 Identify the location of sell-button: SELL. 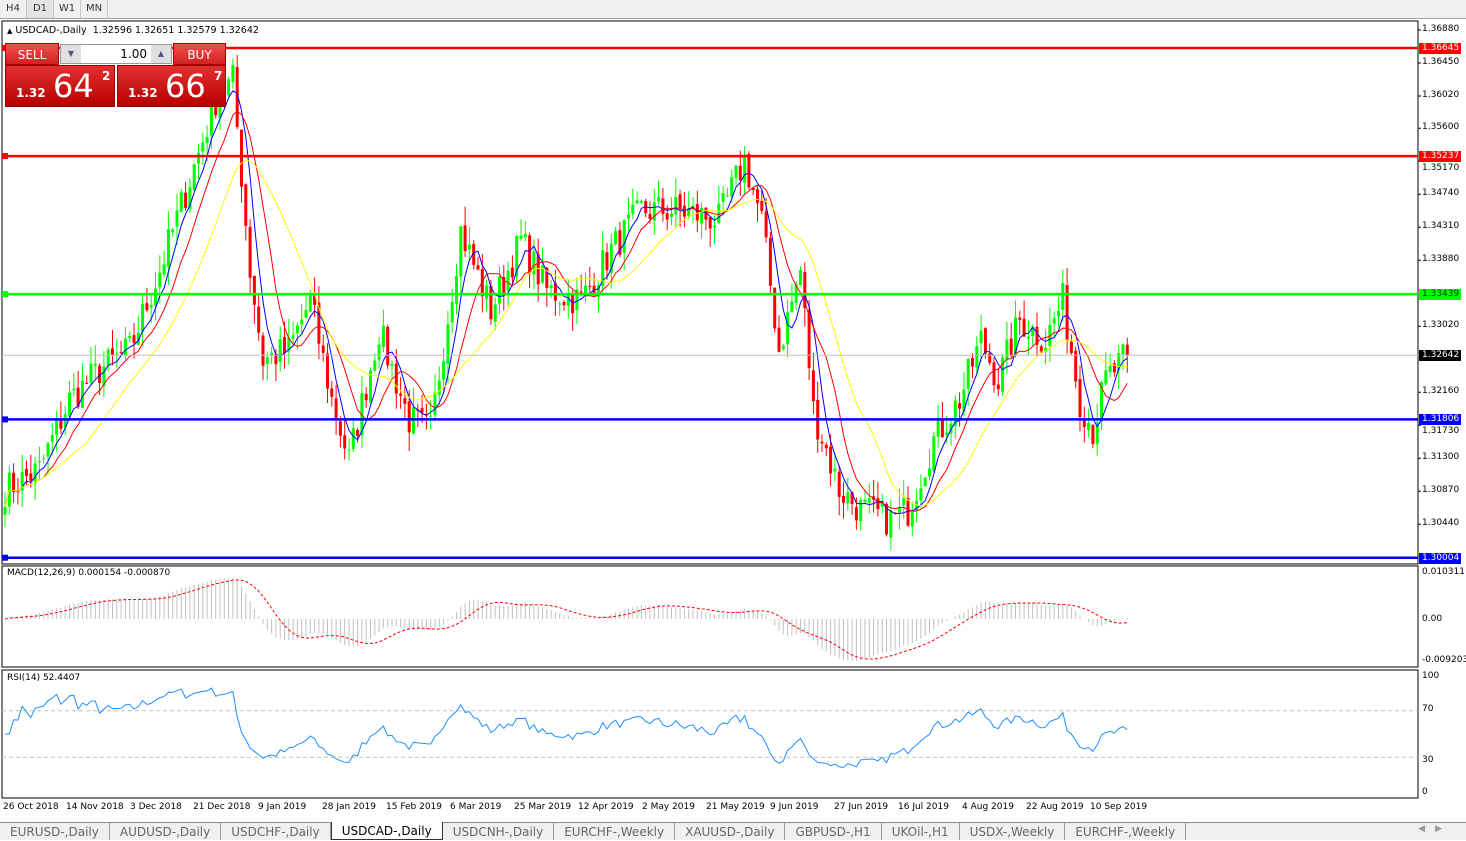
(32, 54).